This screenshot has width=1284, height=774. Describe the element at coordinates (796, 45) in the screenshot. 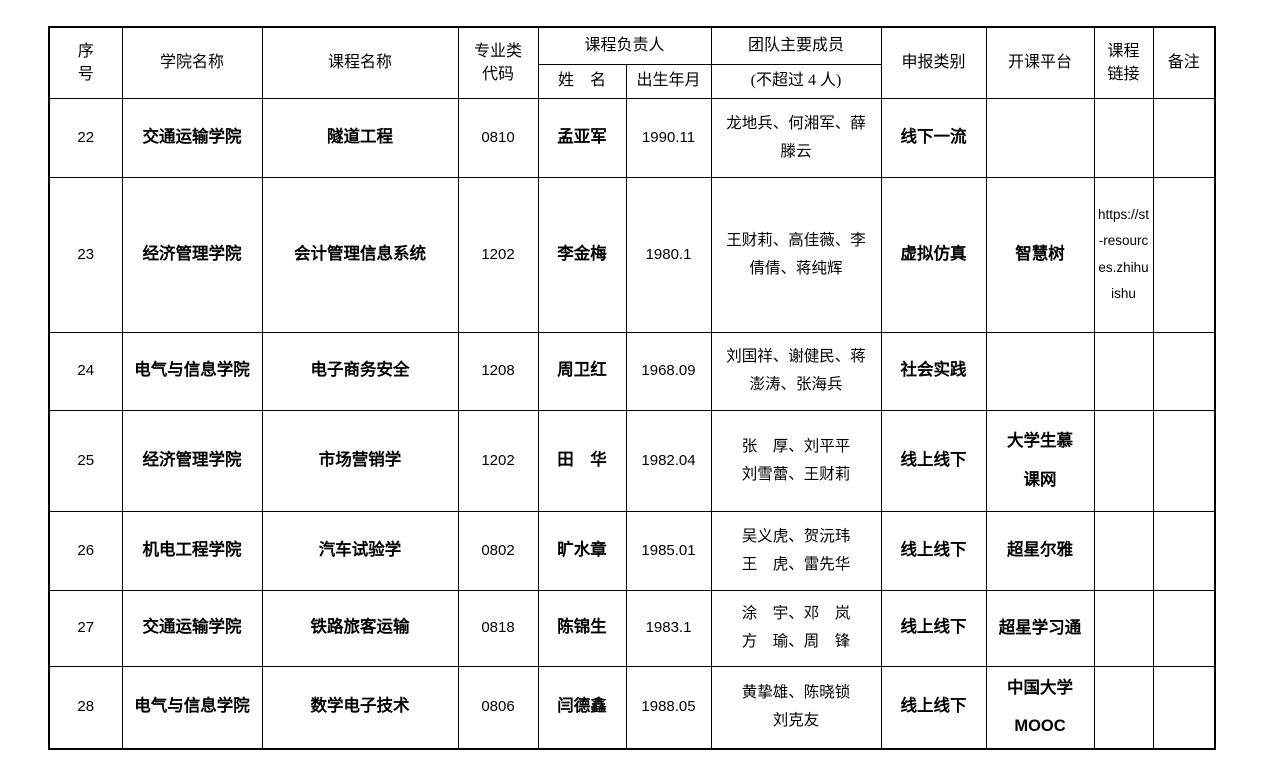

I see `header-team-title: 团队主要成员` at that location.